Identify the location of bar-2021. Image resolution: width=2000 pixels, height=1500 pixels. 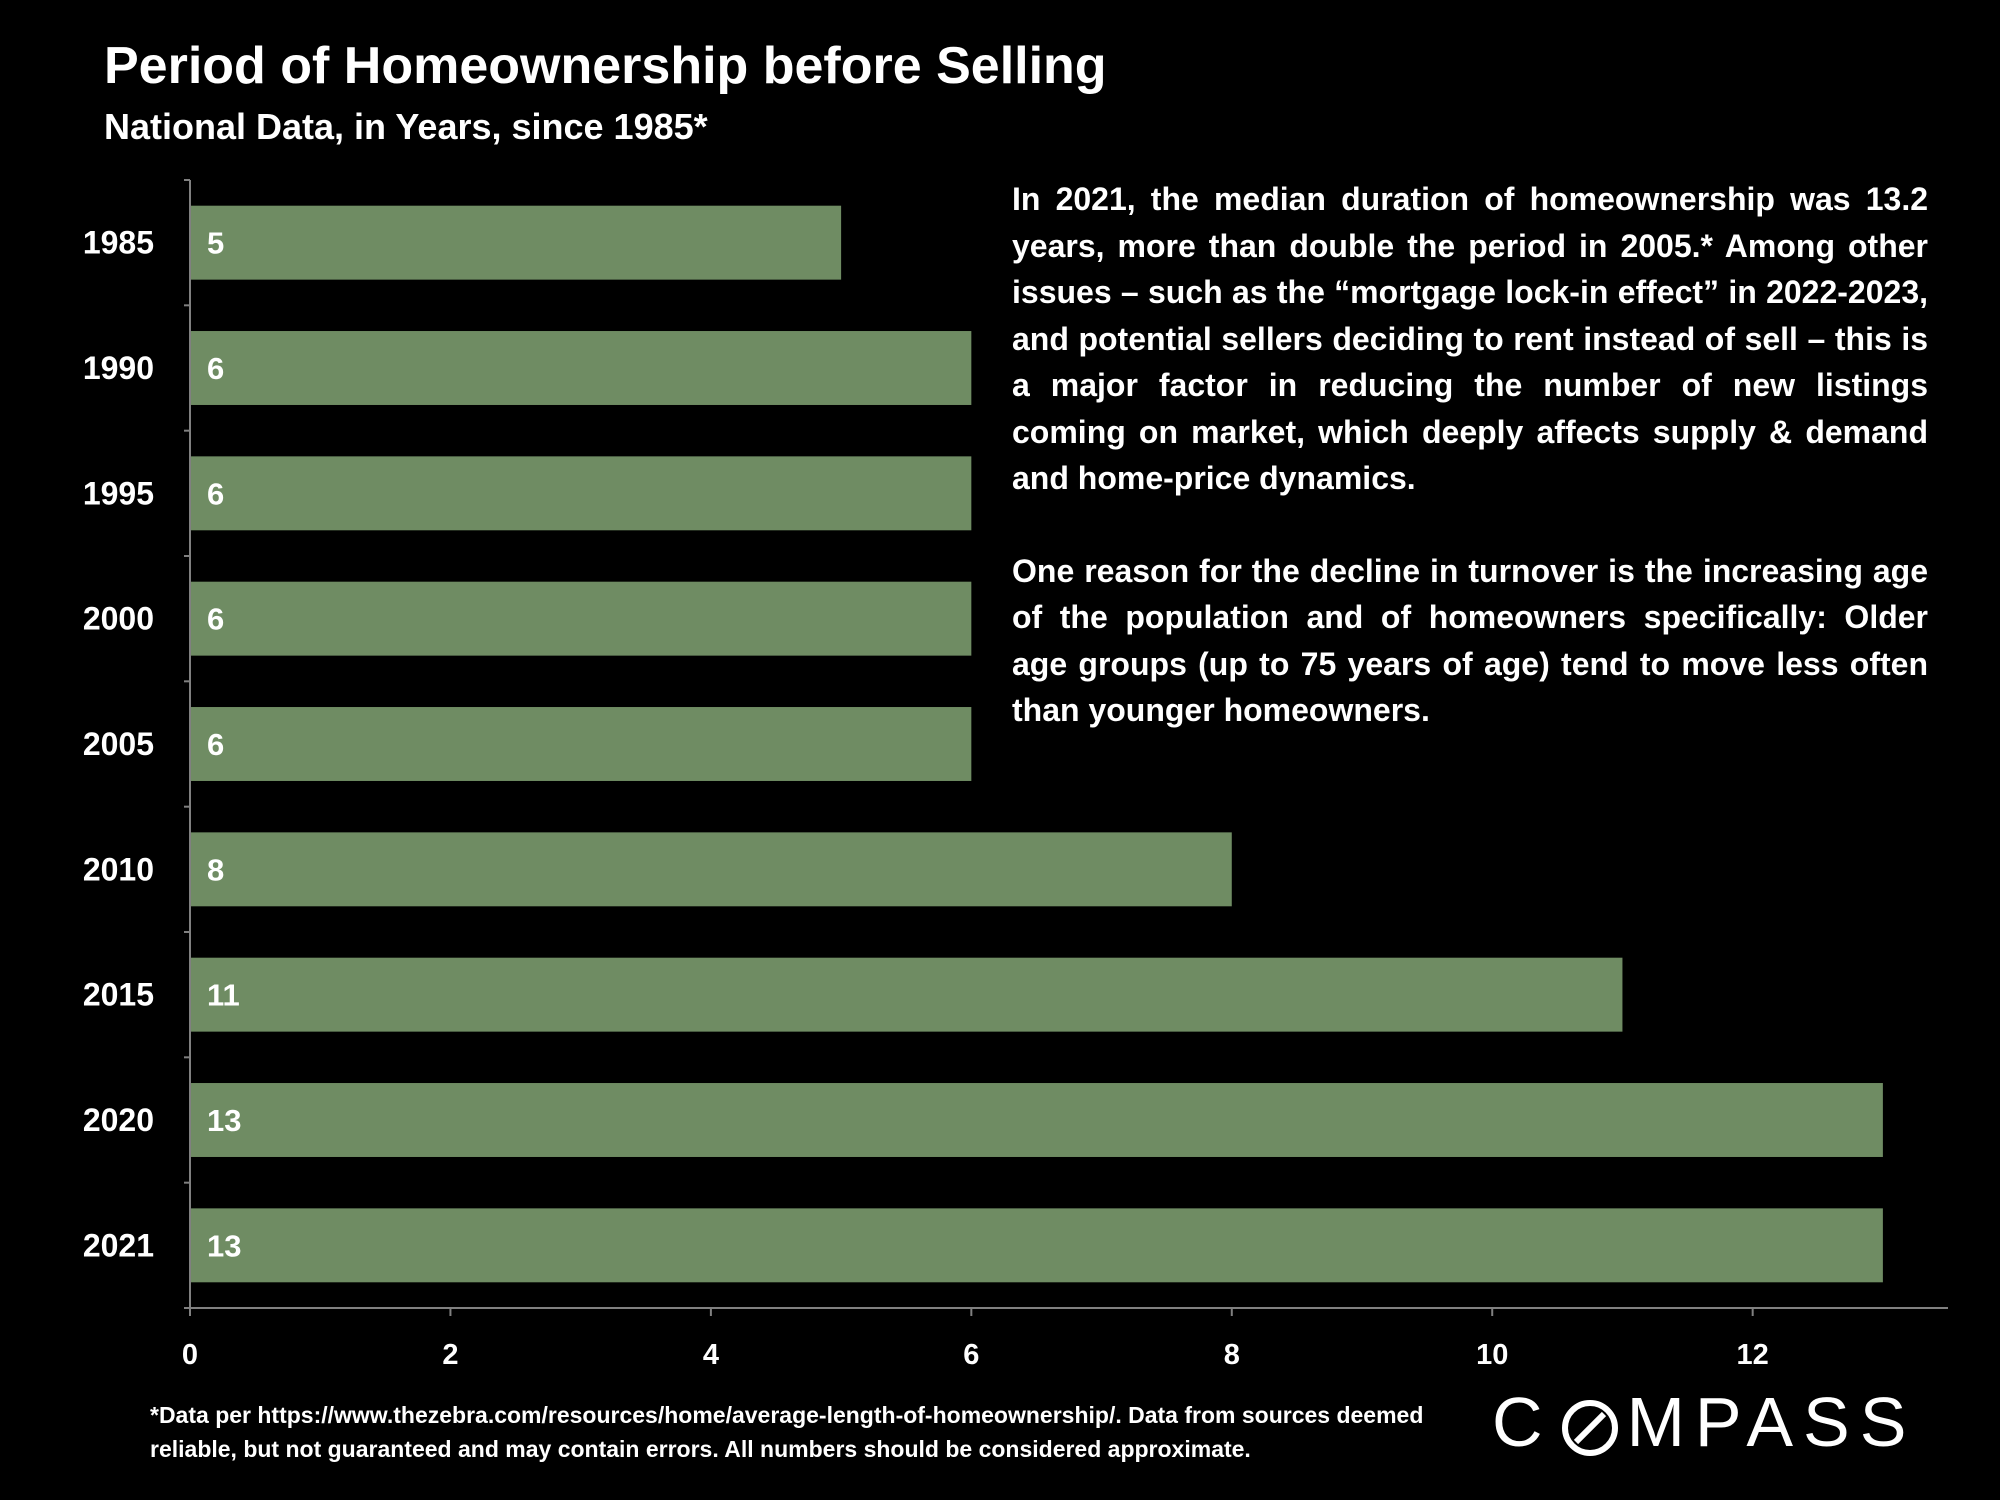
(1036, 1245).